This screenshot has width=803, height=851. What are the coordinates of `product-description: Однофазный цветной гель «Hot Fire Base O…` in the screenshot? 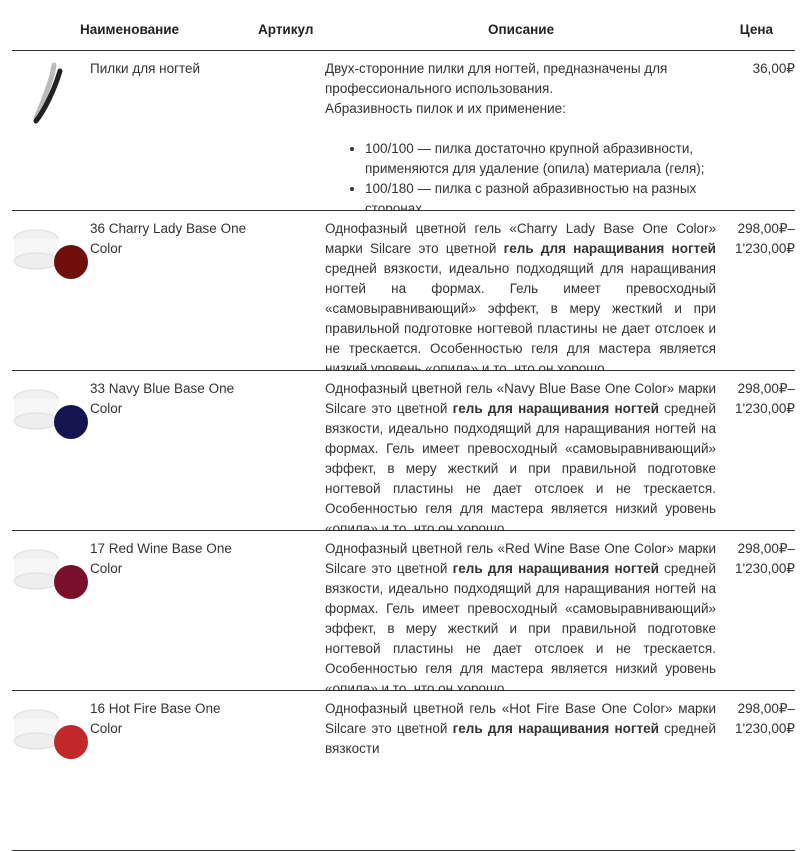 It's located at (520, 729).